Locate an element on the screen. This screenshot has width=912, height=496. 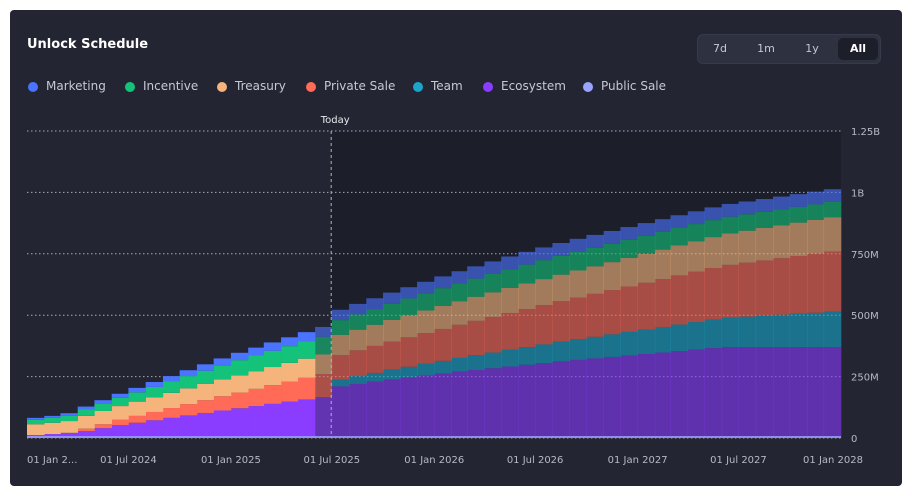
range-all-button: All is located at coordinates (858, 49).